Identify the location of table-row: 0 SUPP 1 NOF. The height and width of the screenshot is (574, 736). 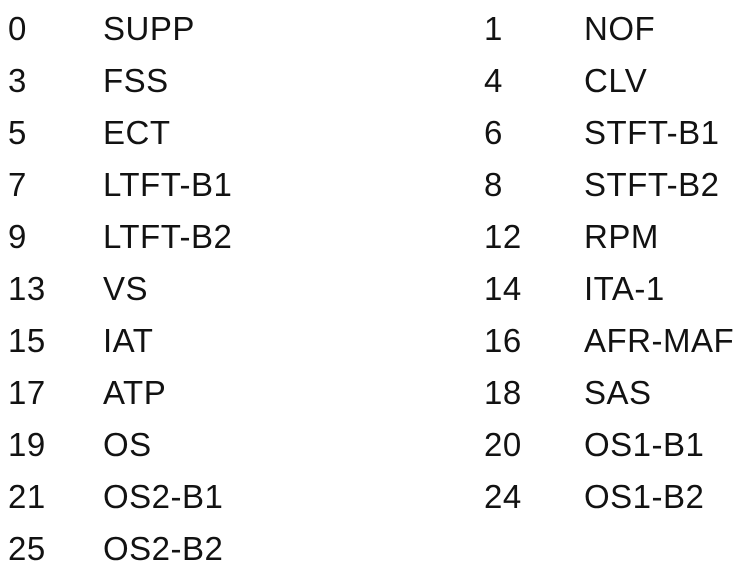
(368, 28).